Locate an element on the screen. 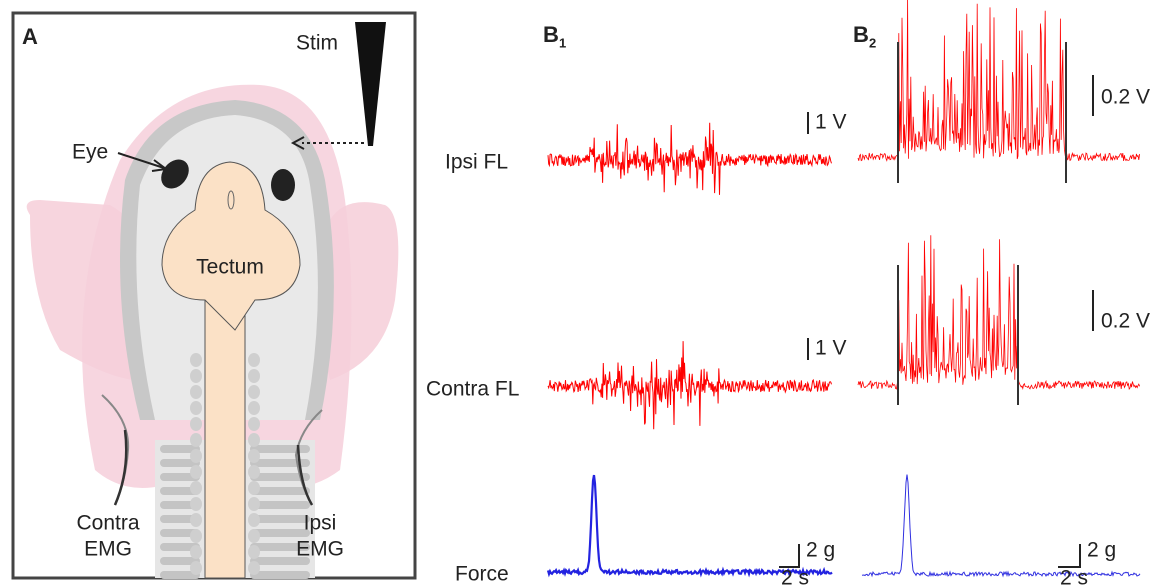  ipsi-label: Ipsi is located at coordinates (320, 523).